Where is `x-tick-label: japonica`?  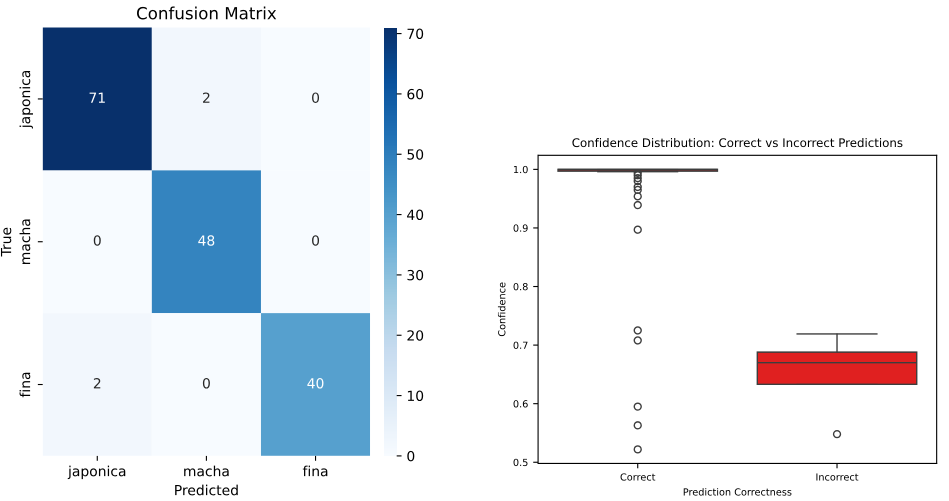
x-tick-label: japonica is located at coordinates (97, 473).